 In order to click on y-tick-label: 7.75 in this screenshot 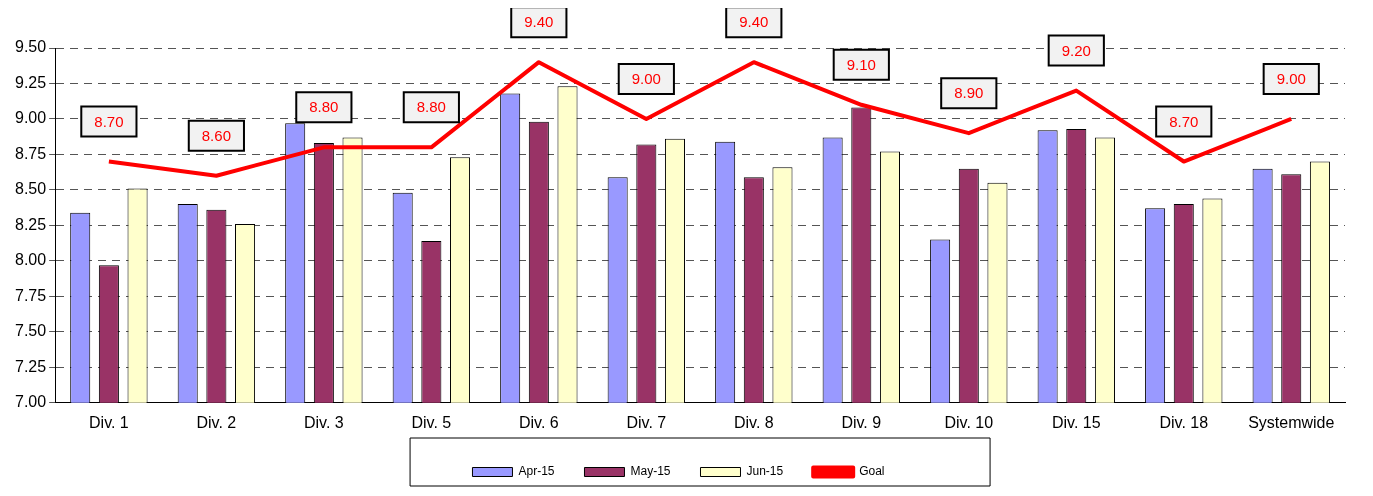, I will do `click(31, 295)`.